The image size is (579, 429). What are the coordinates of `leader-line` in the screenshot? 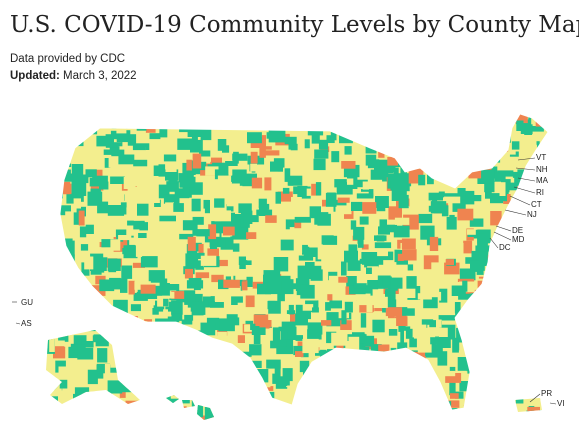 It's located at (525, 169).